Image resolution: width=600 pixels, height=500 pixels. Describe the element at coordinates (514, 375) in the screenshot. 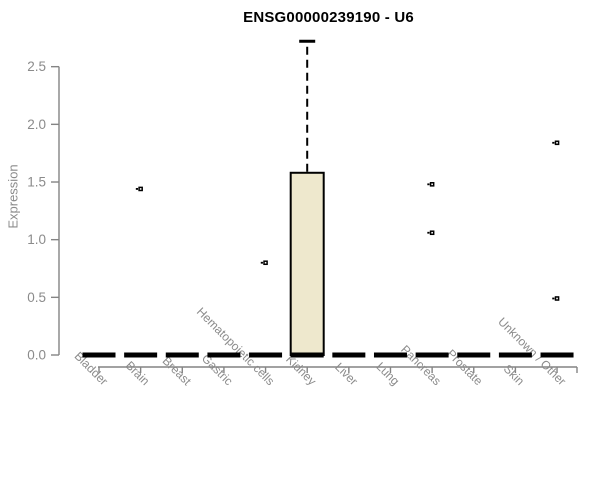

I see `x-axis-tick-label: Skin` at that location.